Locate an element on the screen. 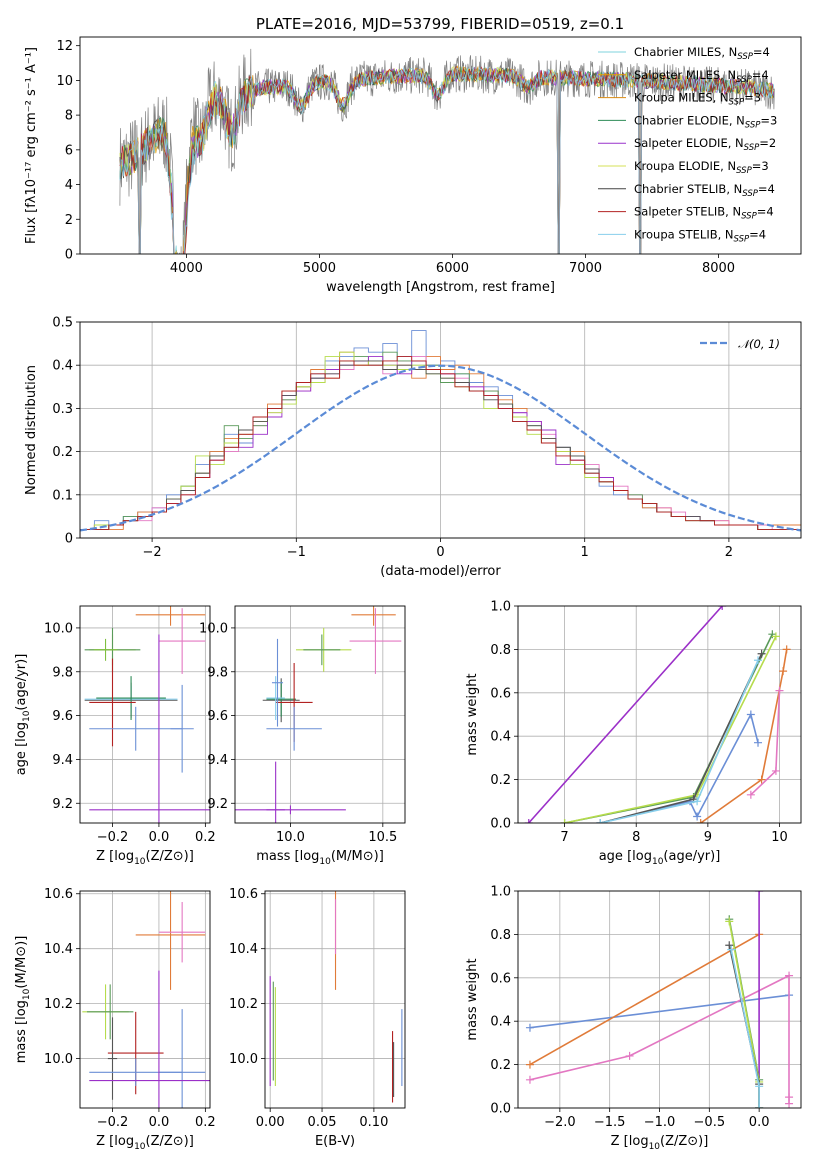 This screenshot has width=819, height=1170. y-tick-label: 10.6 is located at coordinates (58, 894).